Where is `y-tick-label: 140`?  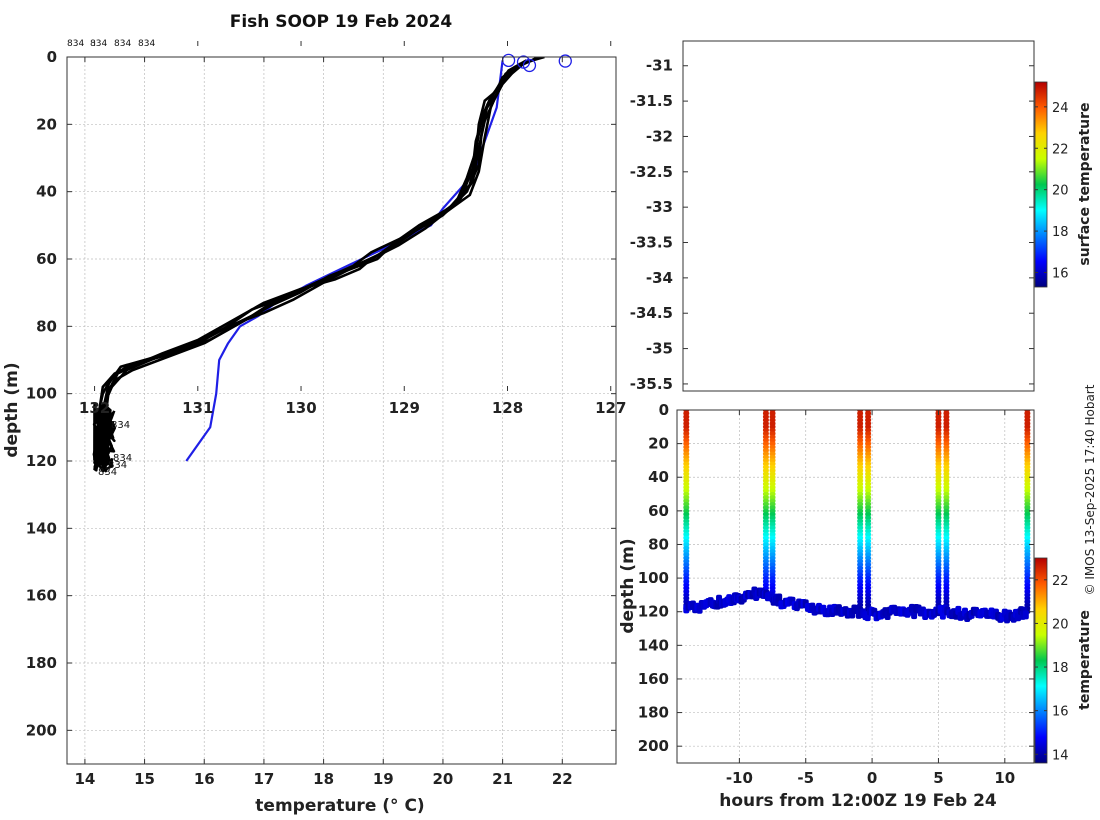 y-tick-label: 140 is located at coordinates (41, 528).